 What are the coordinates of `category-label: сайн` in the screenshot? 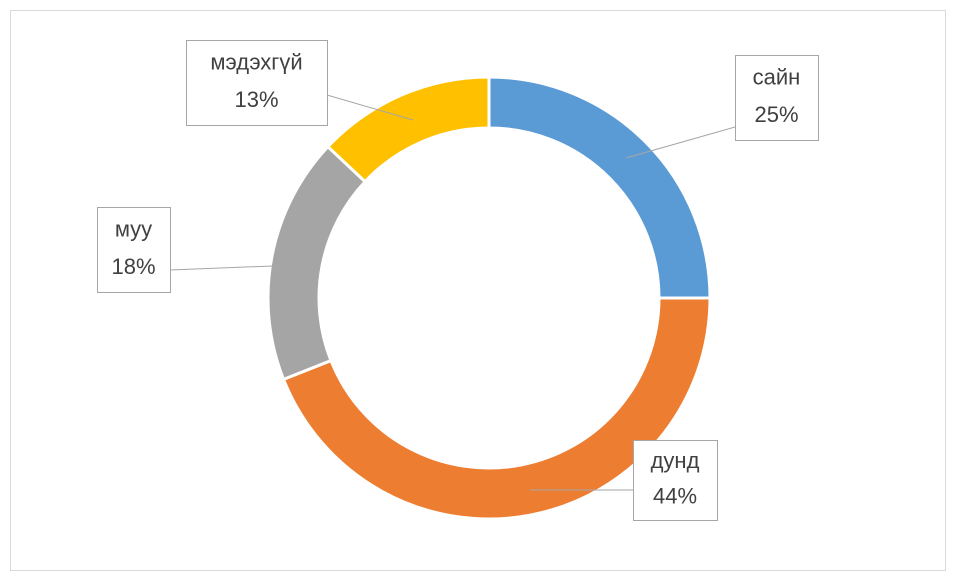 It's located at (777, 77).